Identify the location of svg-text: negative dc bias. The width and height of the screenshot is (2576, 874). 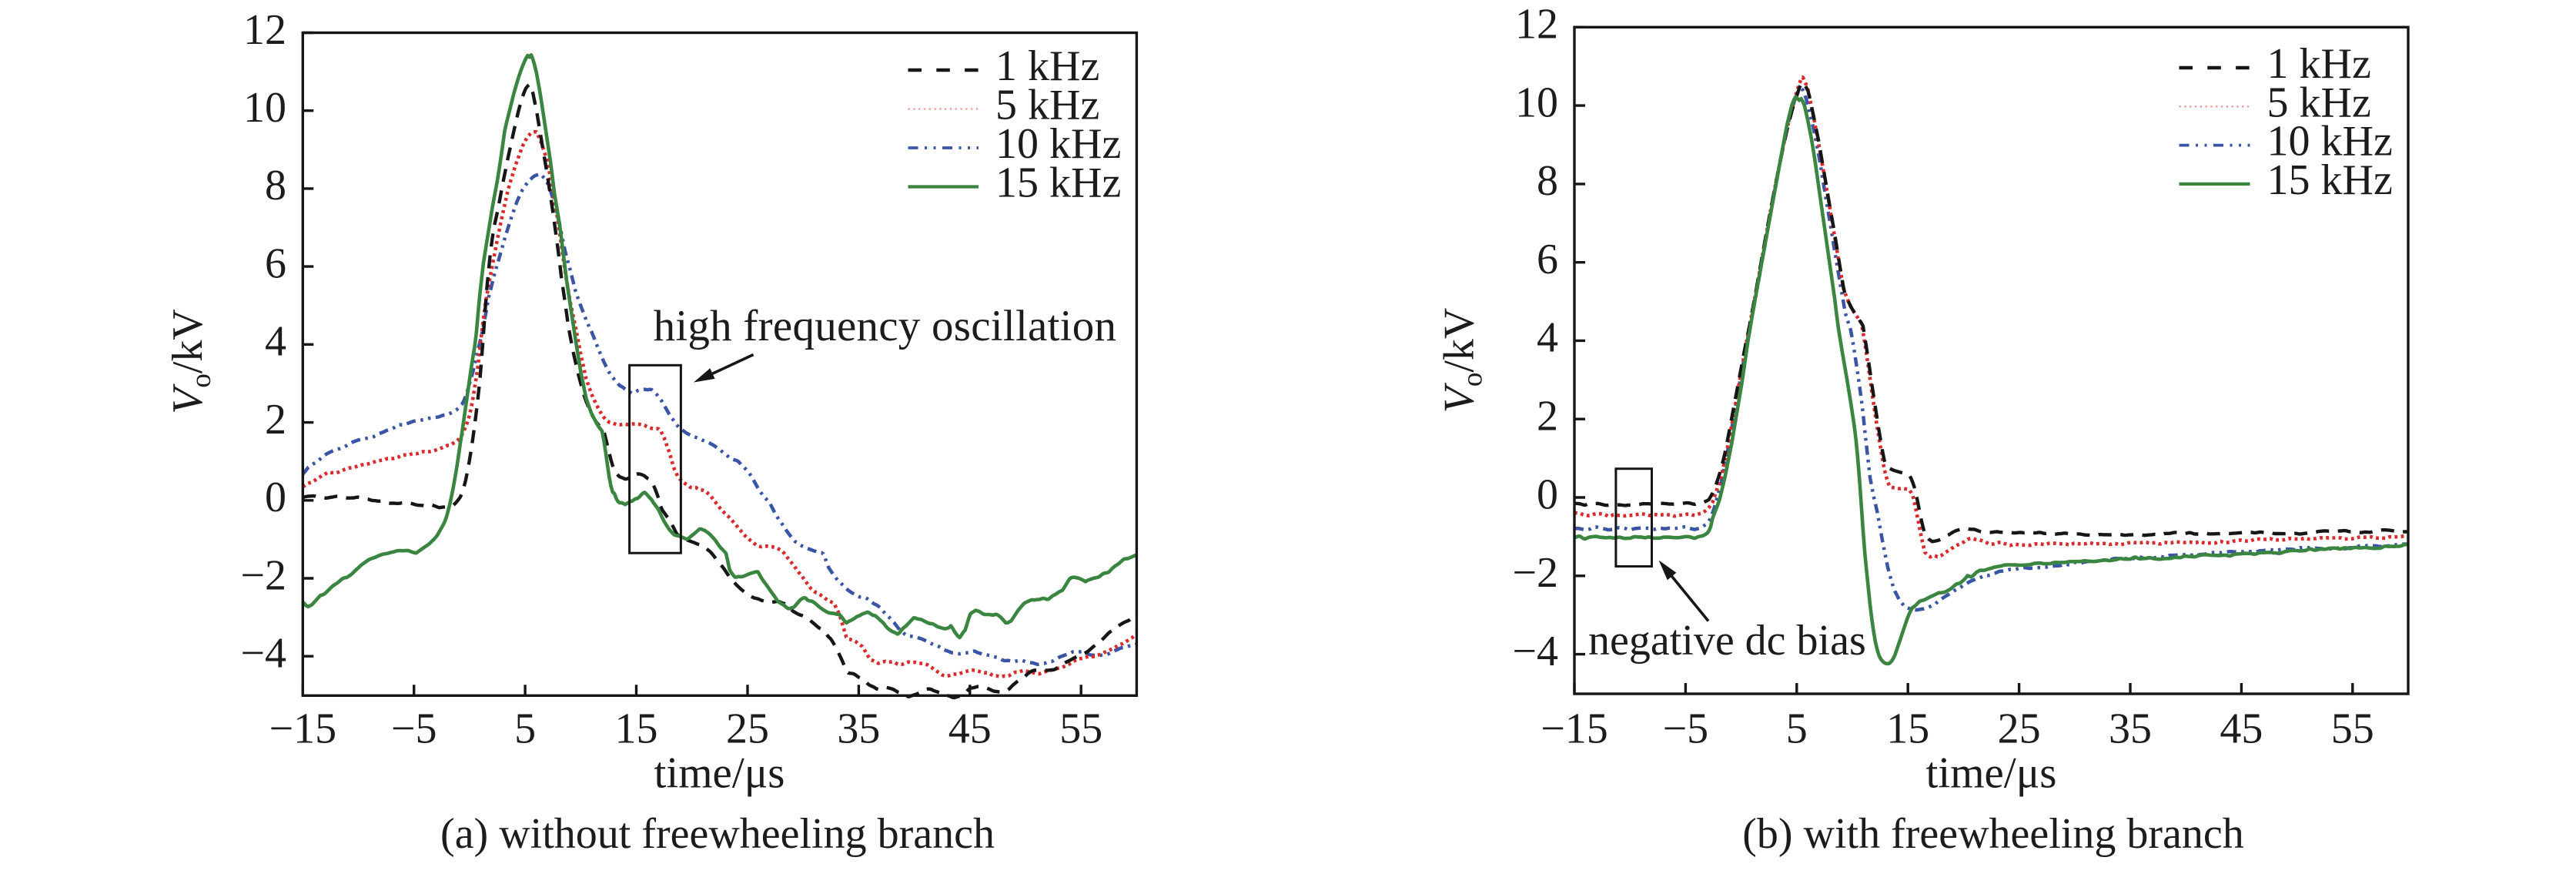
(1727, 641).